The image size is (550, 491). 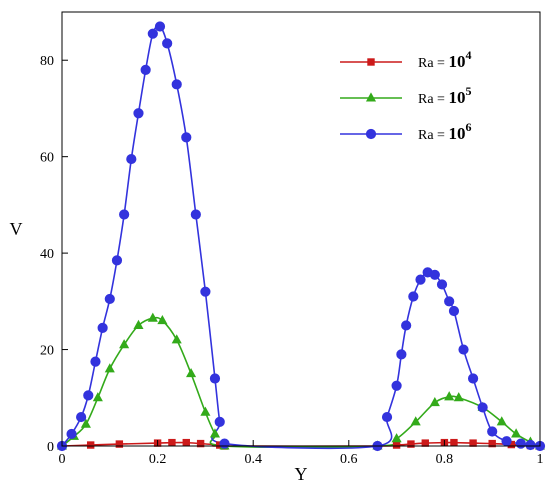 What do you see at coordinates (444, 95) in the screenshot?
I see `legend-label: Ra = 105` at bounding box center [444, 95].